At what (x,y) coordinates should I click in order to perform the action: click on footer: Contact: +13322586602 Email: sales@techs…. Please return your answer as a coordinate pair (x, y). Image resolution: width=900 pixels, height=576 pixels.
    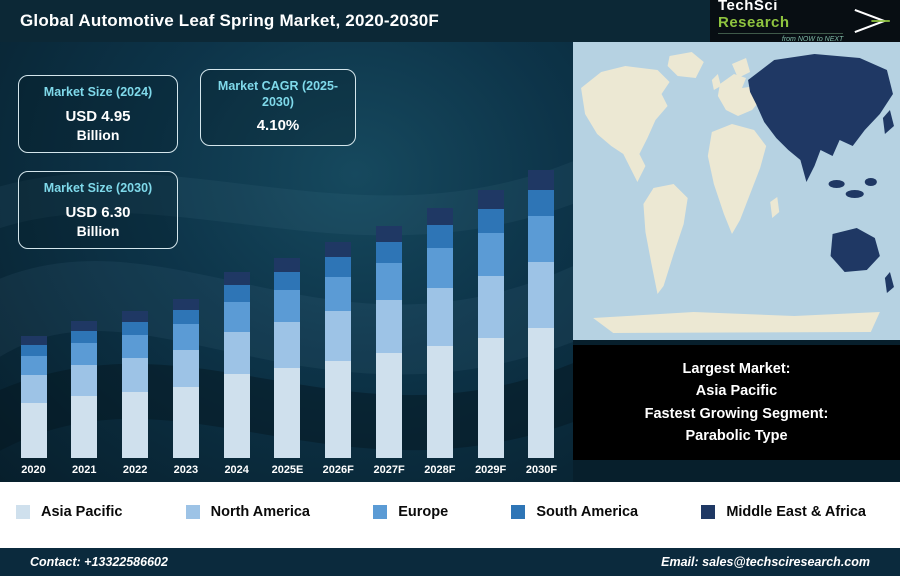
    Looking at the image, I should click on (450, 559).